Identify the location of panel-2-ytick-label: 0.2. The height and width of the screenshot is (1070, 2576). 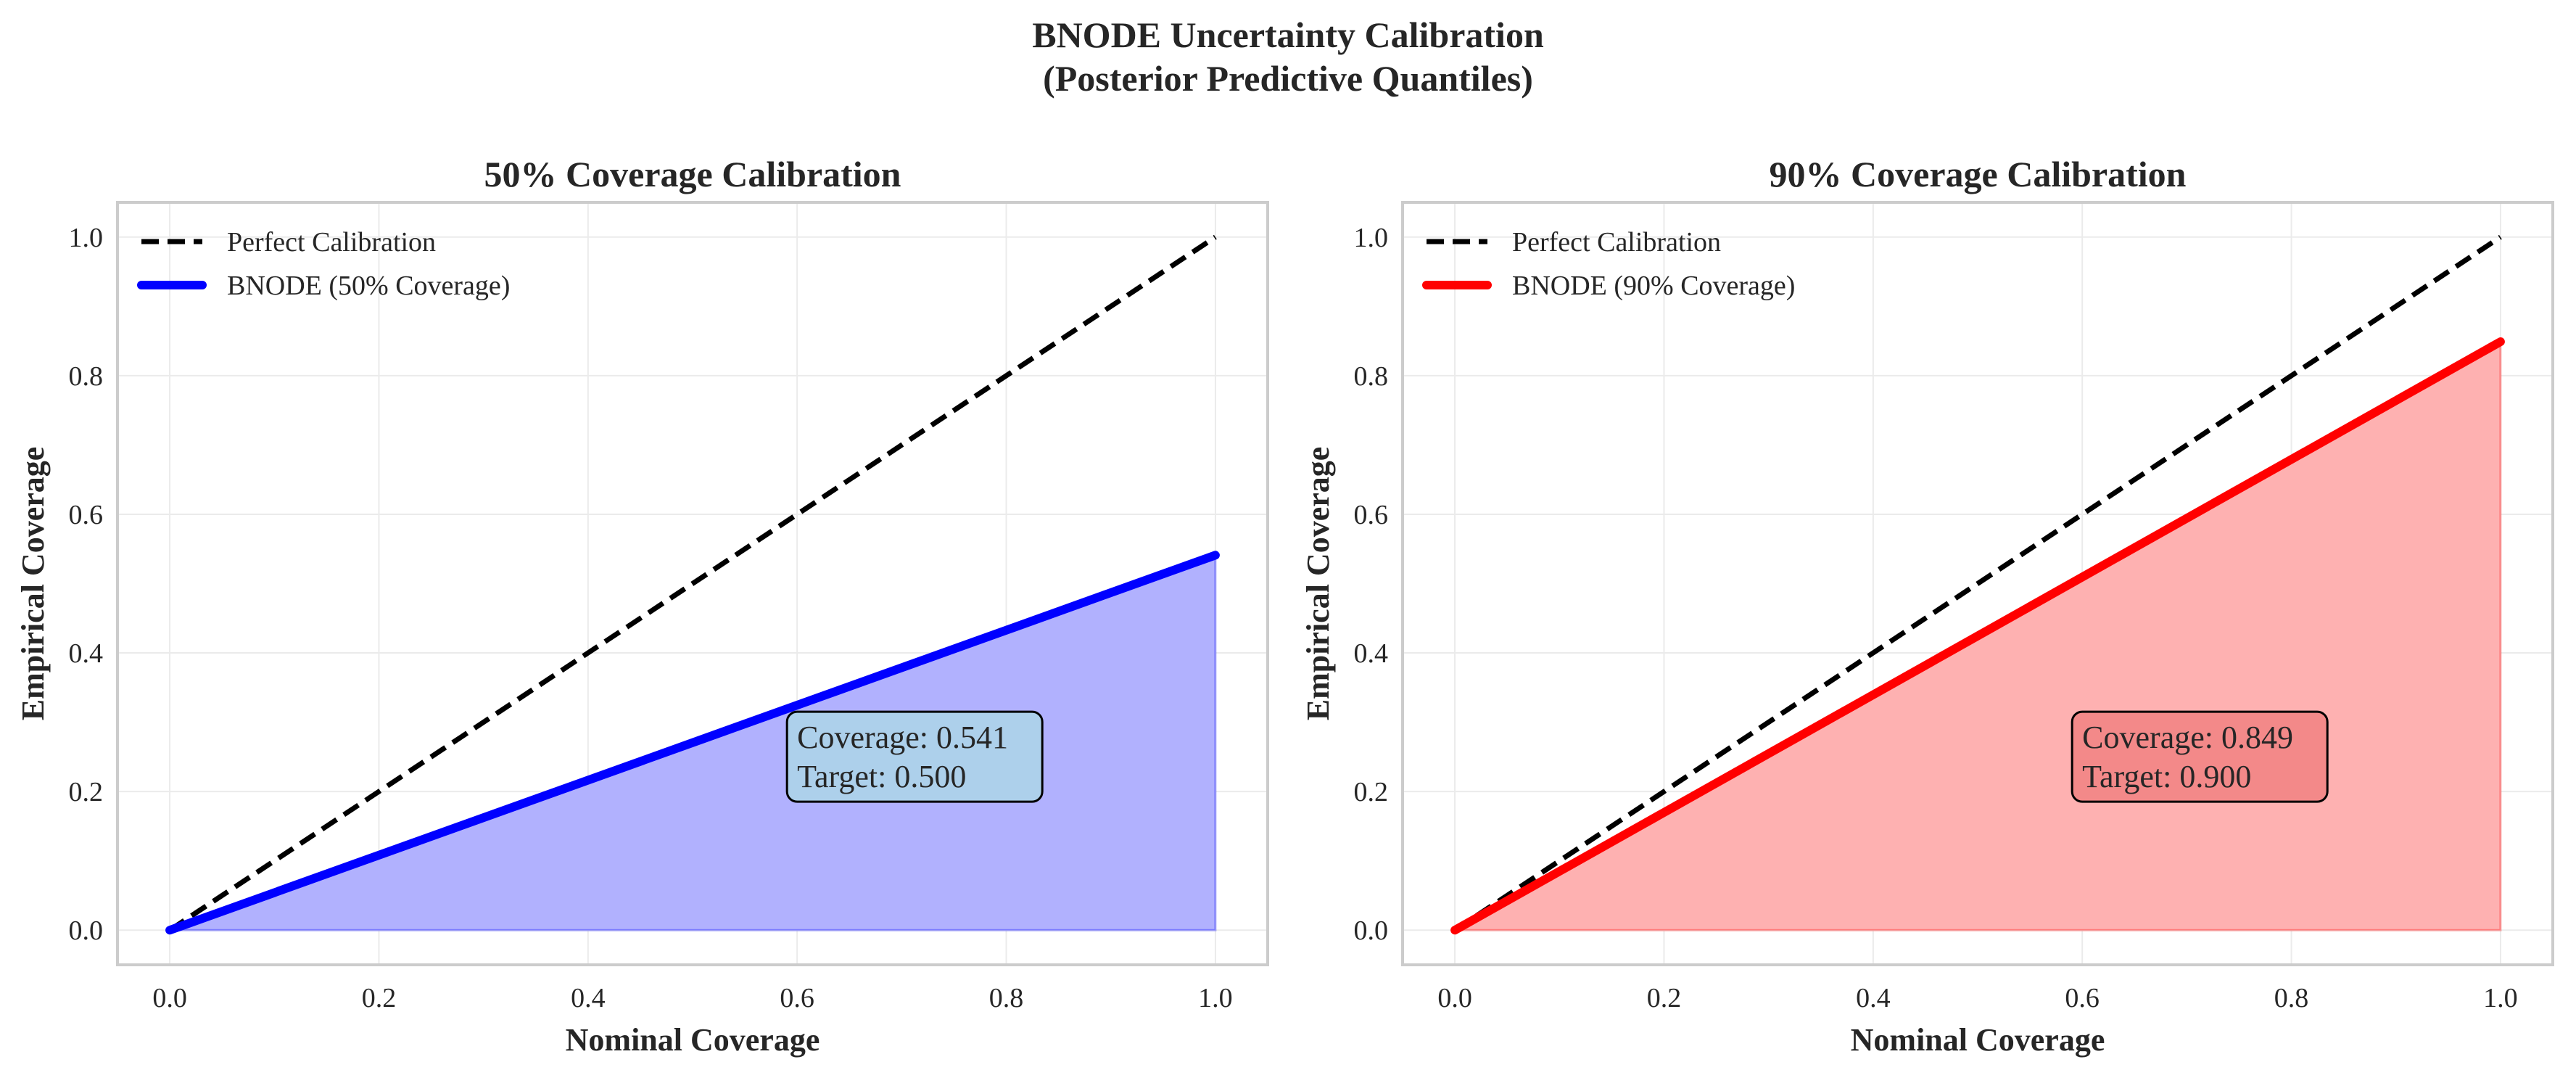
(1371, 792).